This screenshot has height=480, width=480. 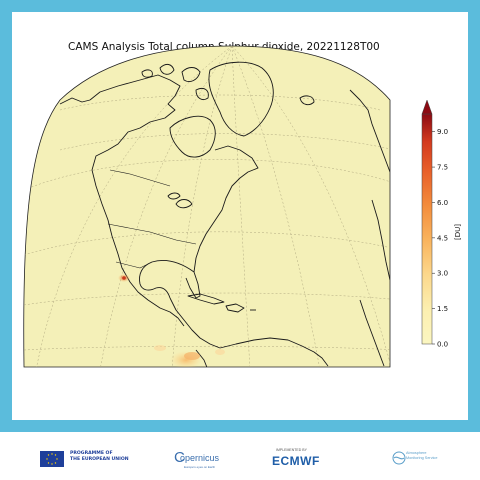 What do you see at coordinates (442, 203) in the screenshot?
I see `colorbar-tick-label: 6.0` at bounding box center [442, 203].